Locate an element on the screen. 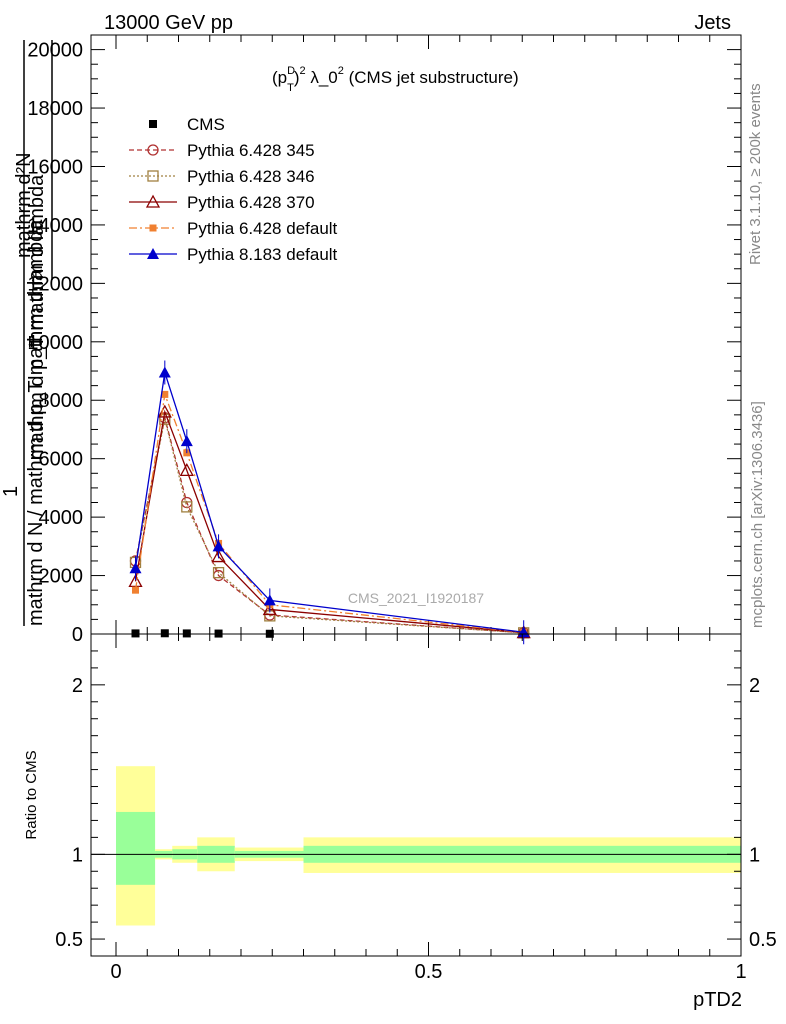 Image resolution: width=786 pixels, height=1024 pixels. main-ytick-label: 16000 is located at coordinates (55, 167).